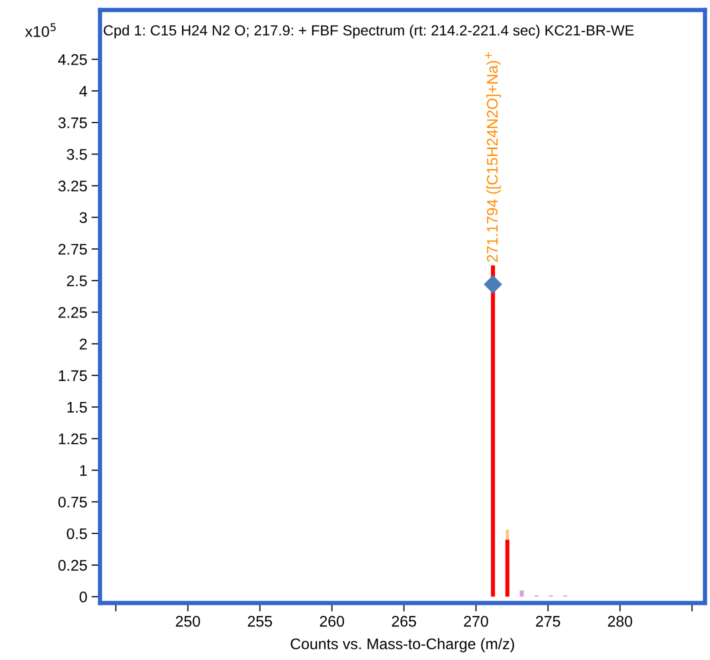 The width and height of the screenshot is (710, 660). I want to click on y-tick-label: 2.5, so click(77, 280).